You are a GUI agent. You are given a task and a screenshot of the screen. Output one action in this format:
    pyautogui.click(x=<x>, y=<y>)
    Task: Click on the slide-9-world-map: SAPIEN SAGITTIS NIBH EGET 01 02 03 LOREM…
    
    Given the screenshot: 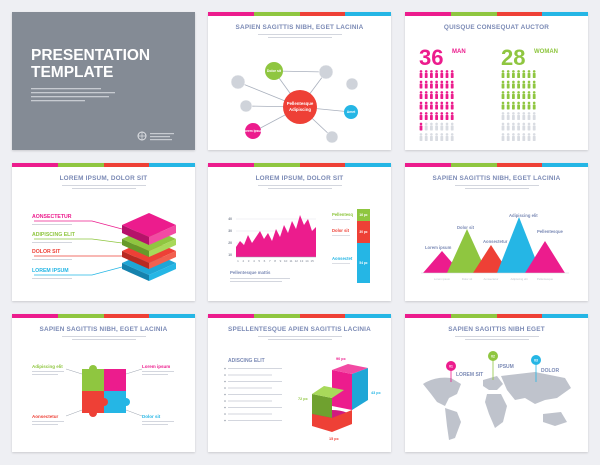 What is the action you would take?
    pyautogui.click(x=496, y=383)
    